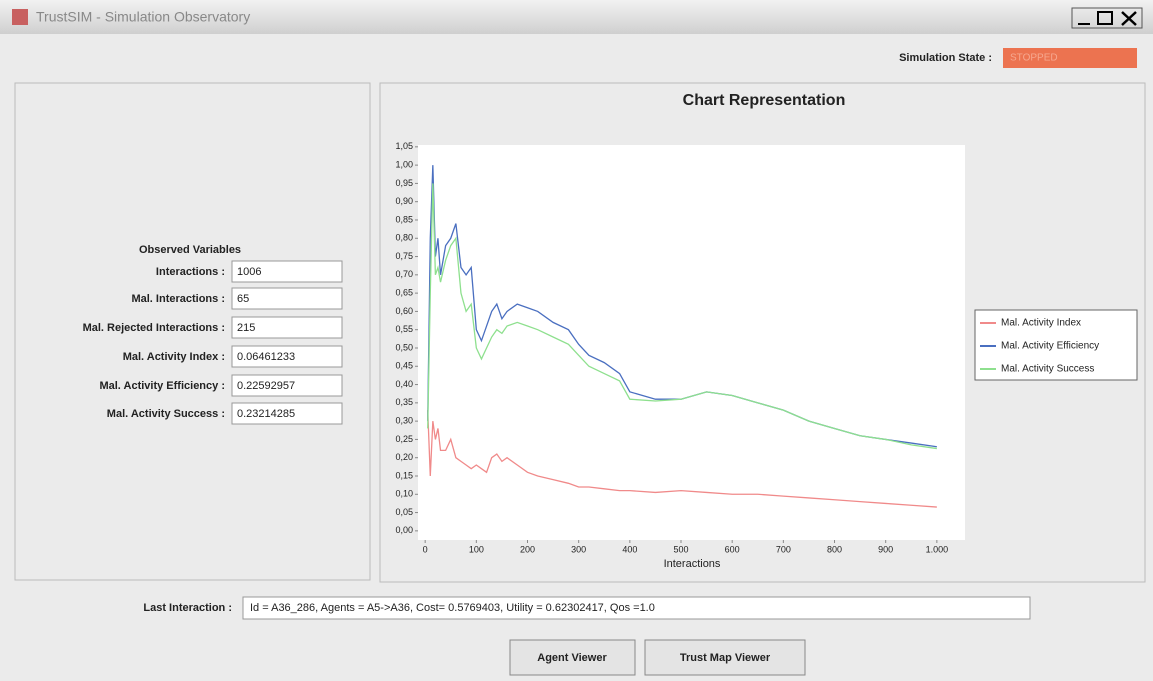 The width and height of the screenshot is (1153, 681). What do you see at coordinates (404, 384) in the screenshot?
I see `y-tick-label: 0,40` at bounding box center [404, 384].